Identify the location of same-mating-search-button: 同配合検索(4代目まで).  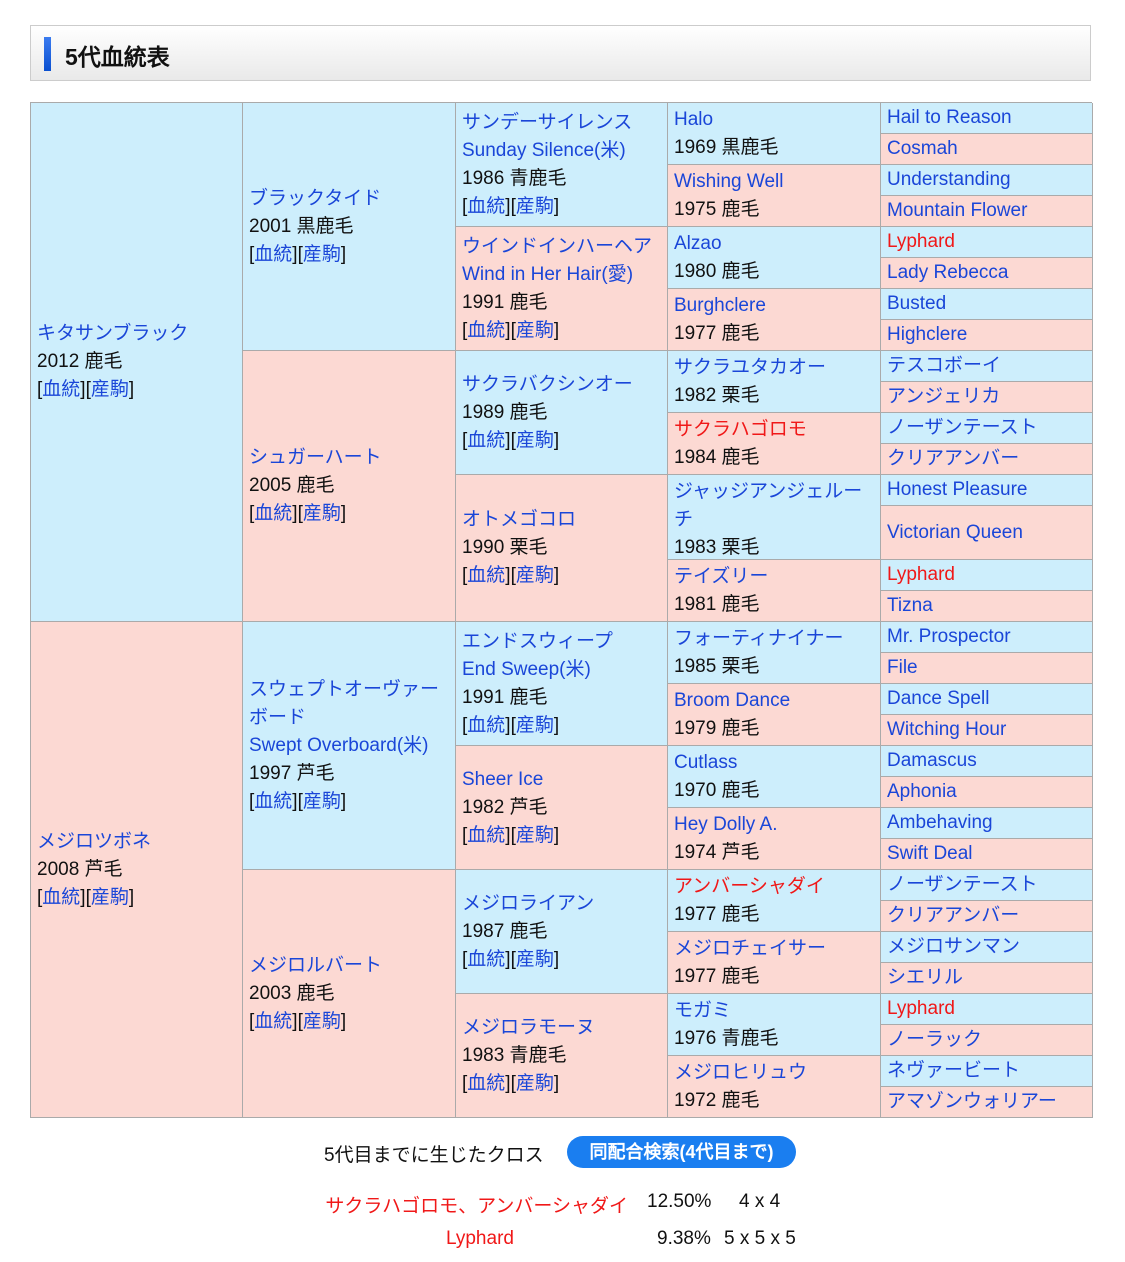
(681, 1152).